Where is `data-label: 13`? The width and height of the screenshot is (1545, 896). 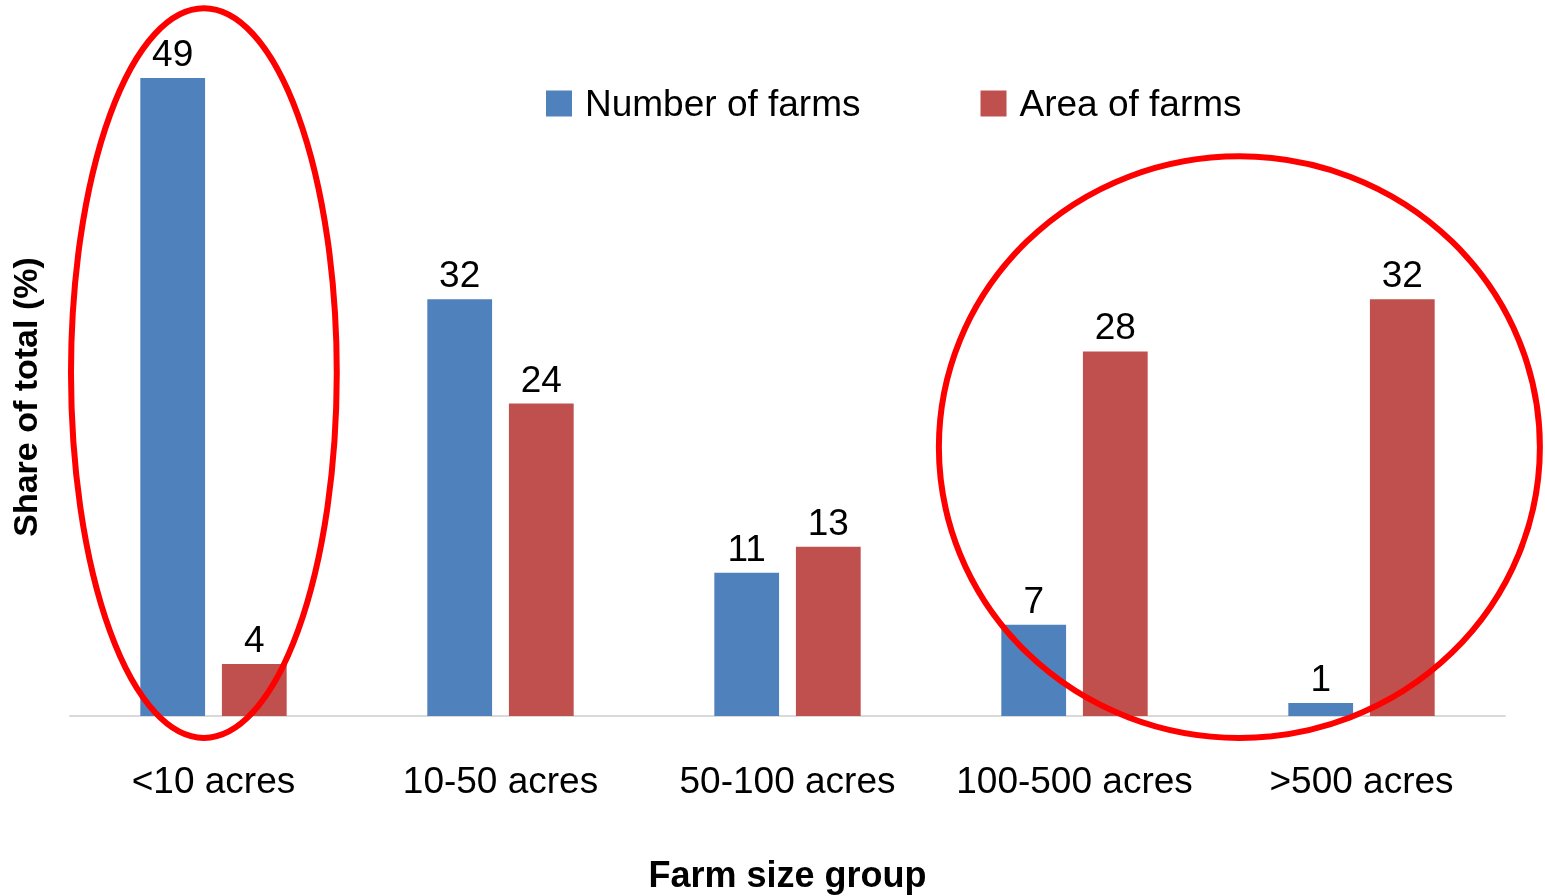
data-label: 13 is located at coordinates (828, 522).